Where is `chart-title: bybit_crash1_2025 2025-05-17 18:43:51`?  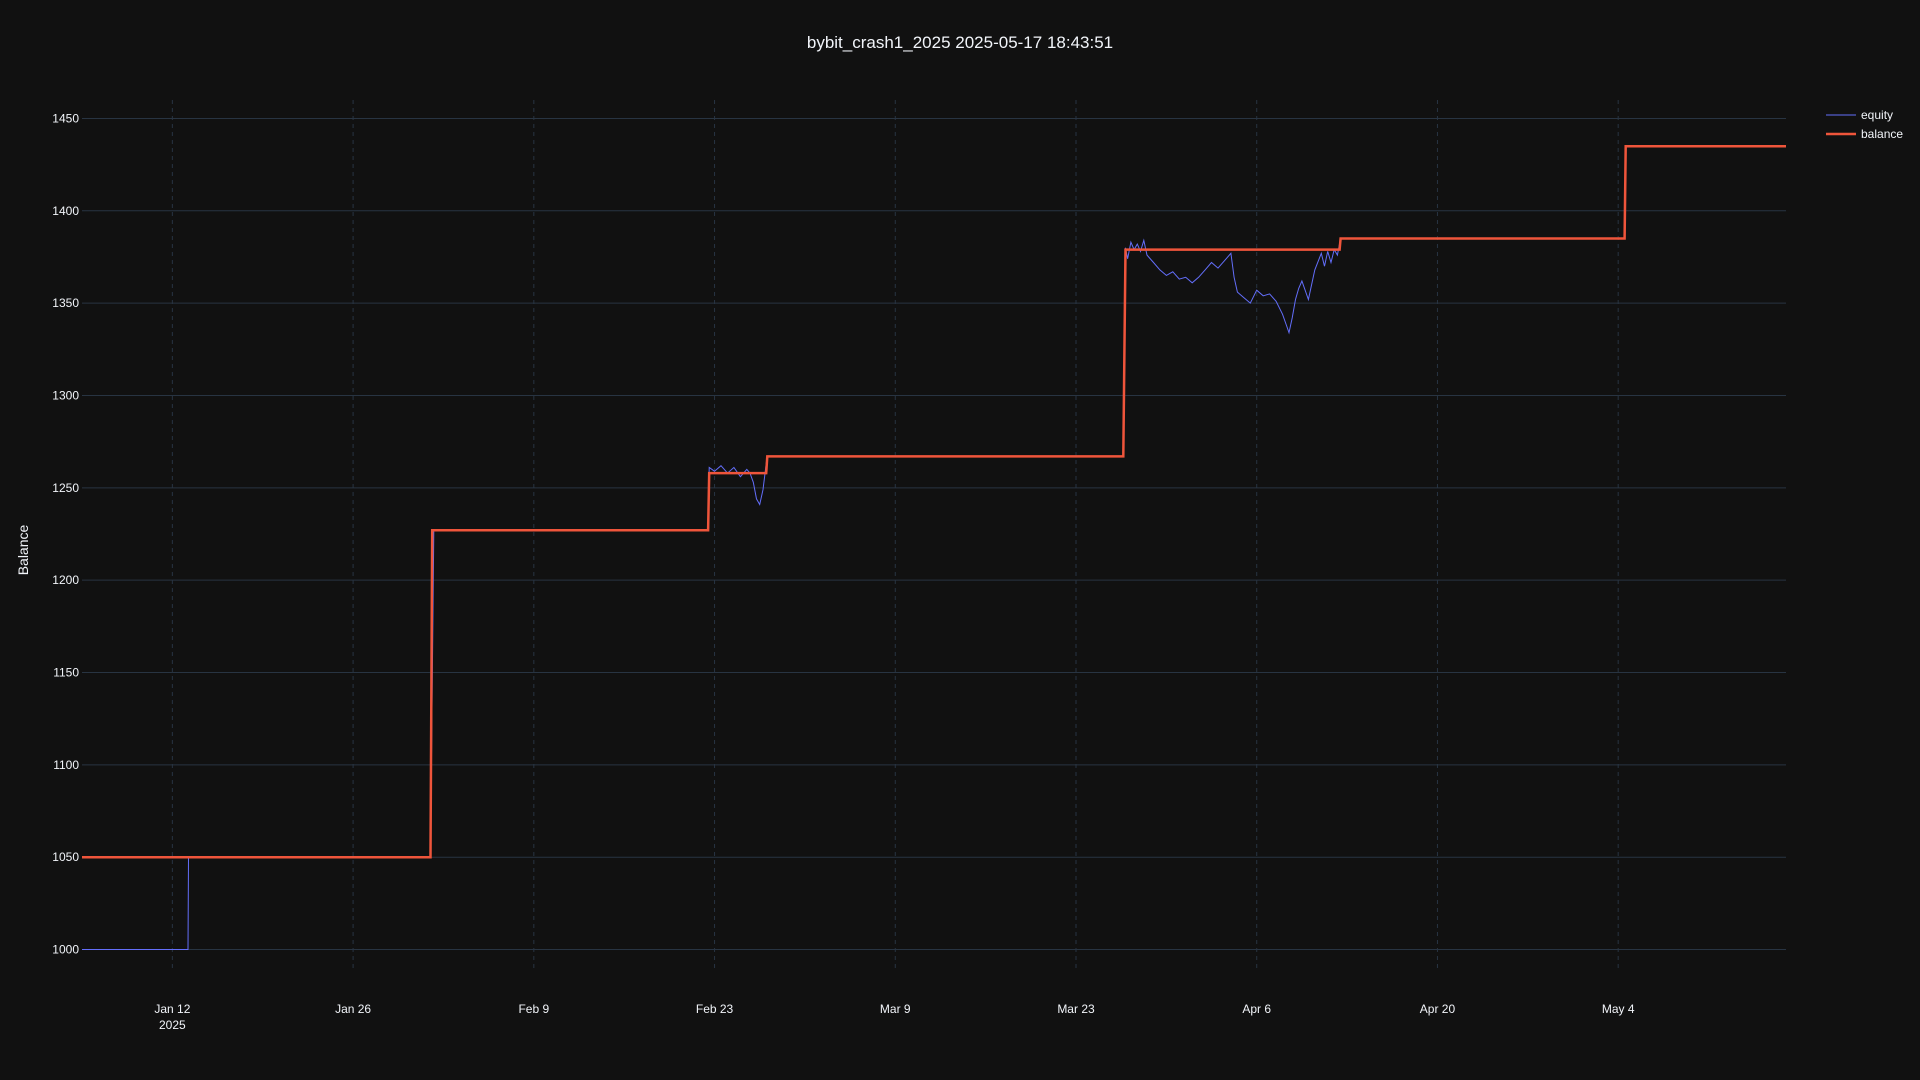 chart-title: bybit_crash1_2025 2025-05-17 18:43:51 is located at coordinates (960, 42).